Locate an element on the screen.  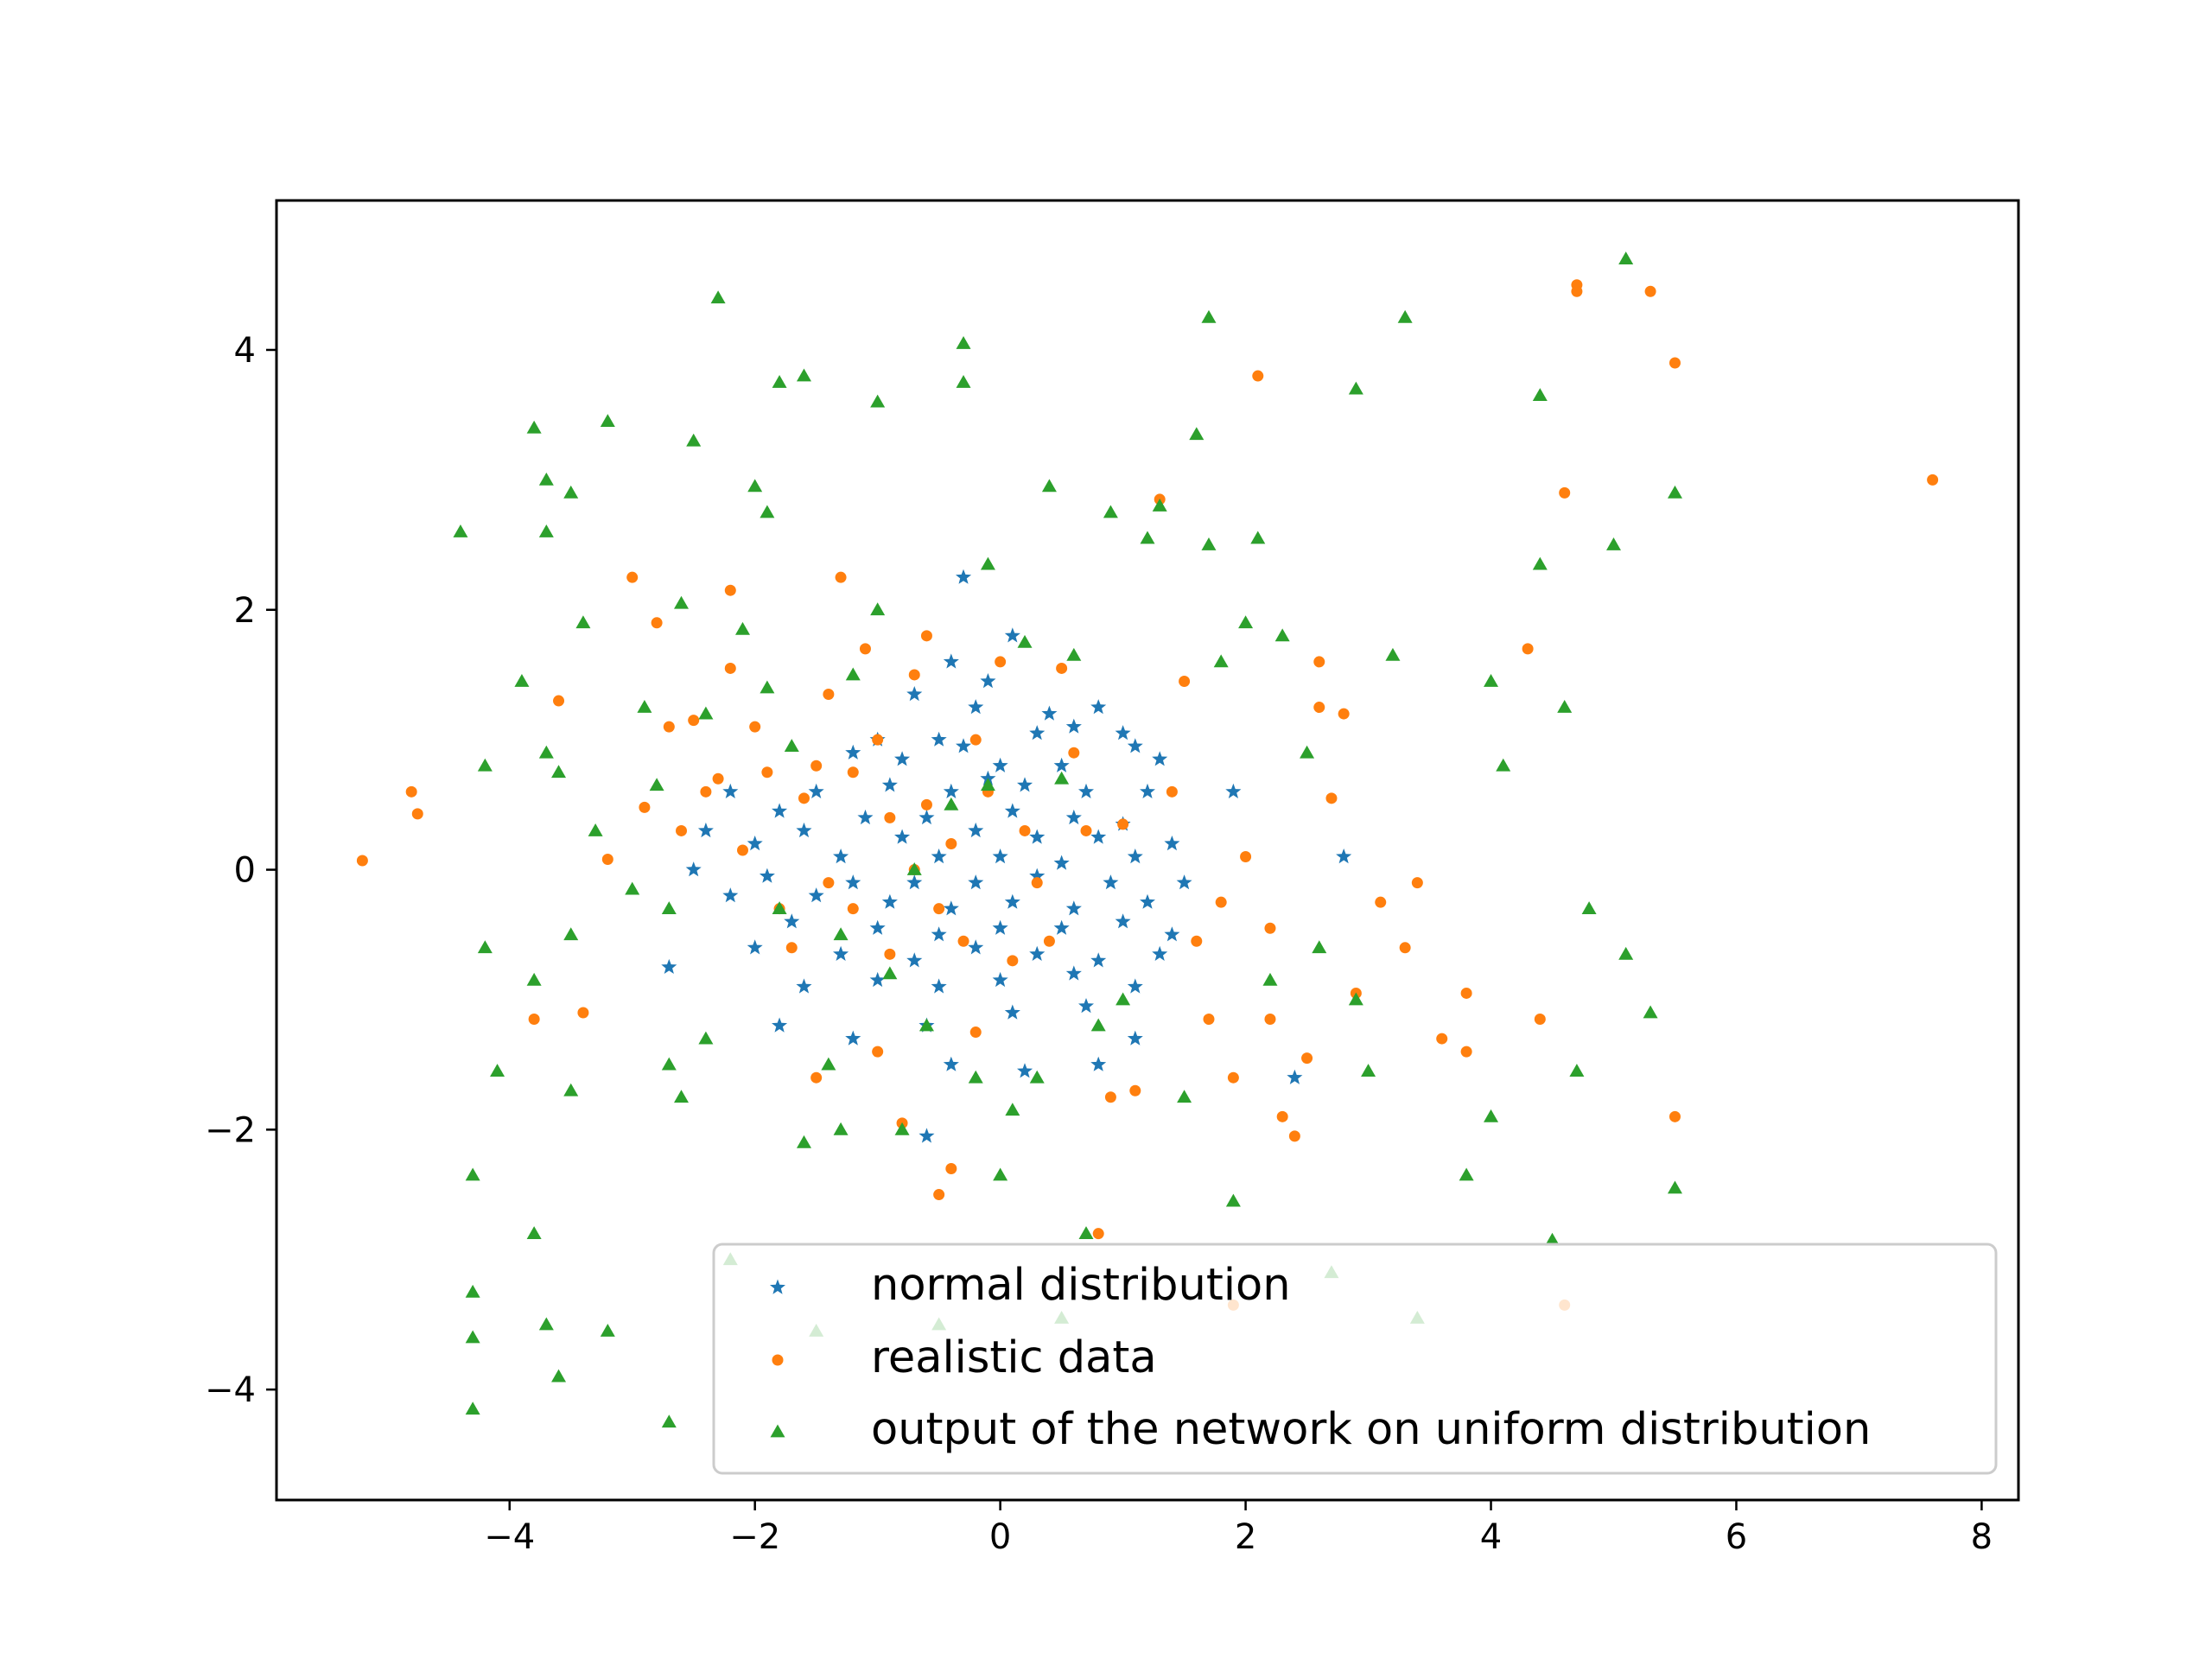
x-tick-label: 6 is located at coordinates (1736, 1537).